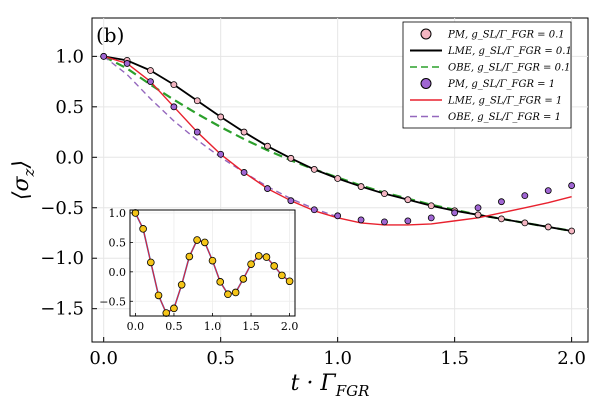 This screenshot has width=600, height=400. Describe the element at coordinates (62, 309) in the screenshot. I see `main-tick-label-y-5: −1.5` at that location.